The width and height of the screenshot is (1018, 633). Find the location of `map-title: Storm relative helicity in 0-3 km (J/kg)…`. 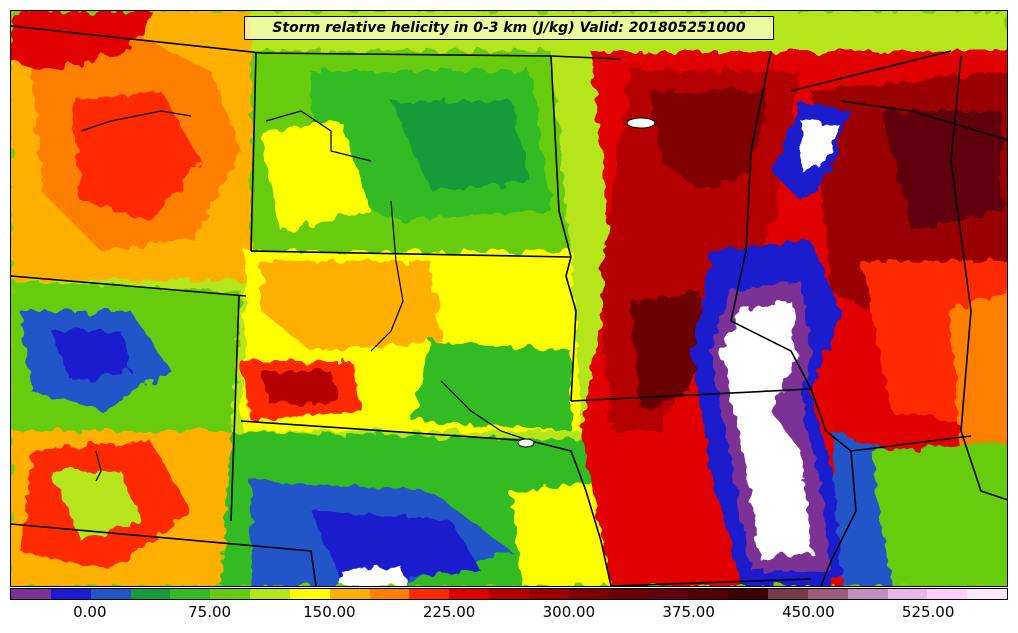

map-title: Storm relative helicity in 0-3 km (J/kg)… is located at coordinates (509, 28).